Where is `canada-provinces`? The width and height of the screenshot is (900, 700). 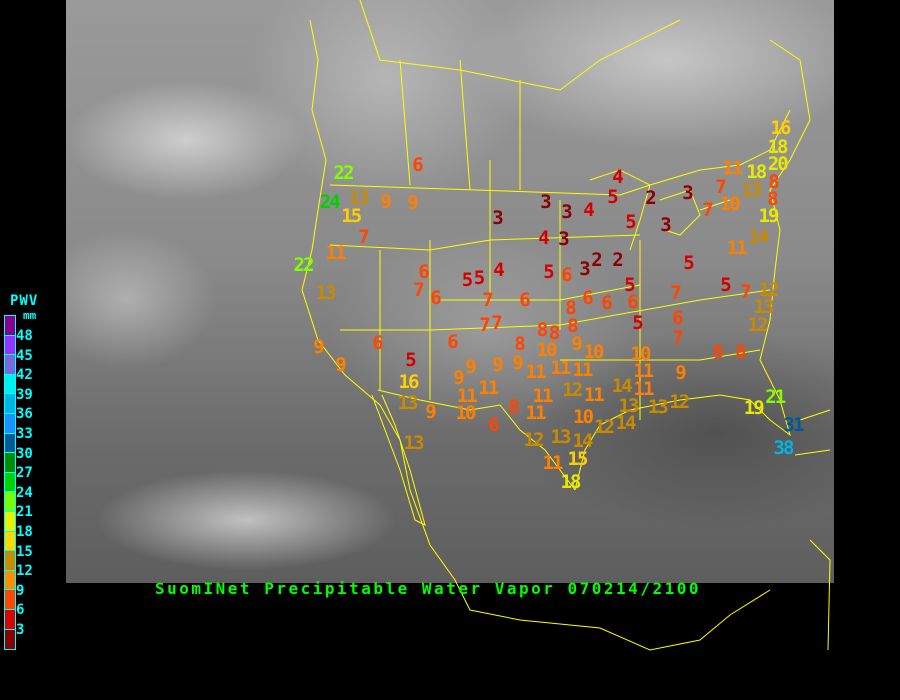
canada-provinces is located at coordinates (520, 95).